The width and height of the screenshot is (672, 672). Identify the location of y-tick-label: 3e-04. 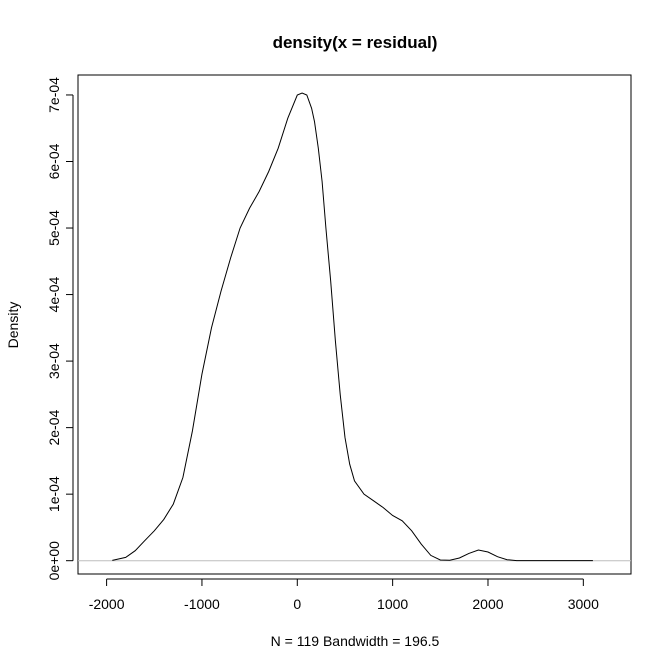
(54, 361).